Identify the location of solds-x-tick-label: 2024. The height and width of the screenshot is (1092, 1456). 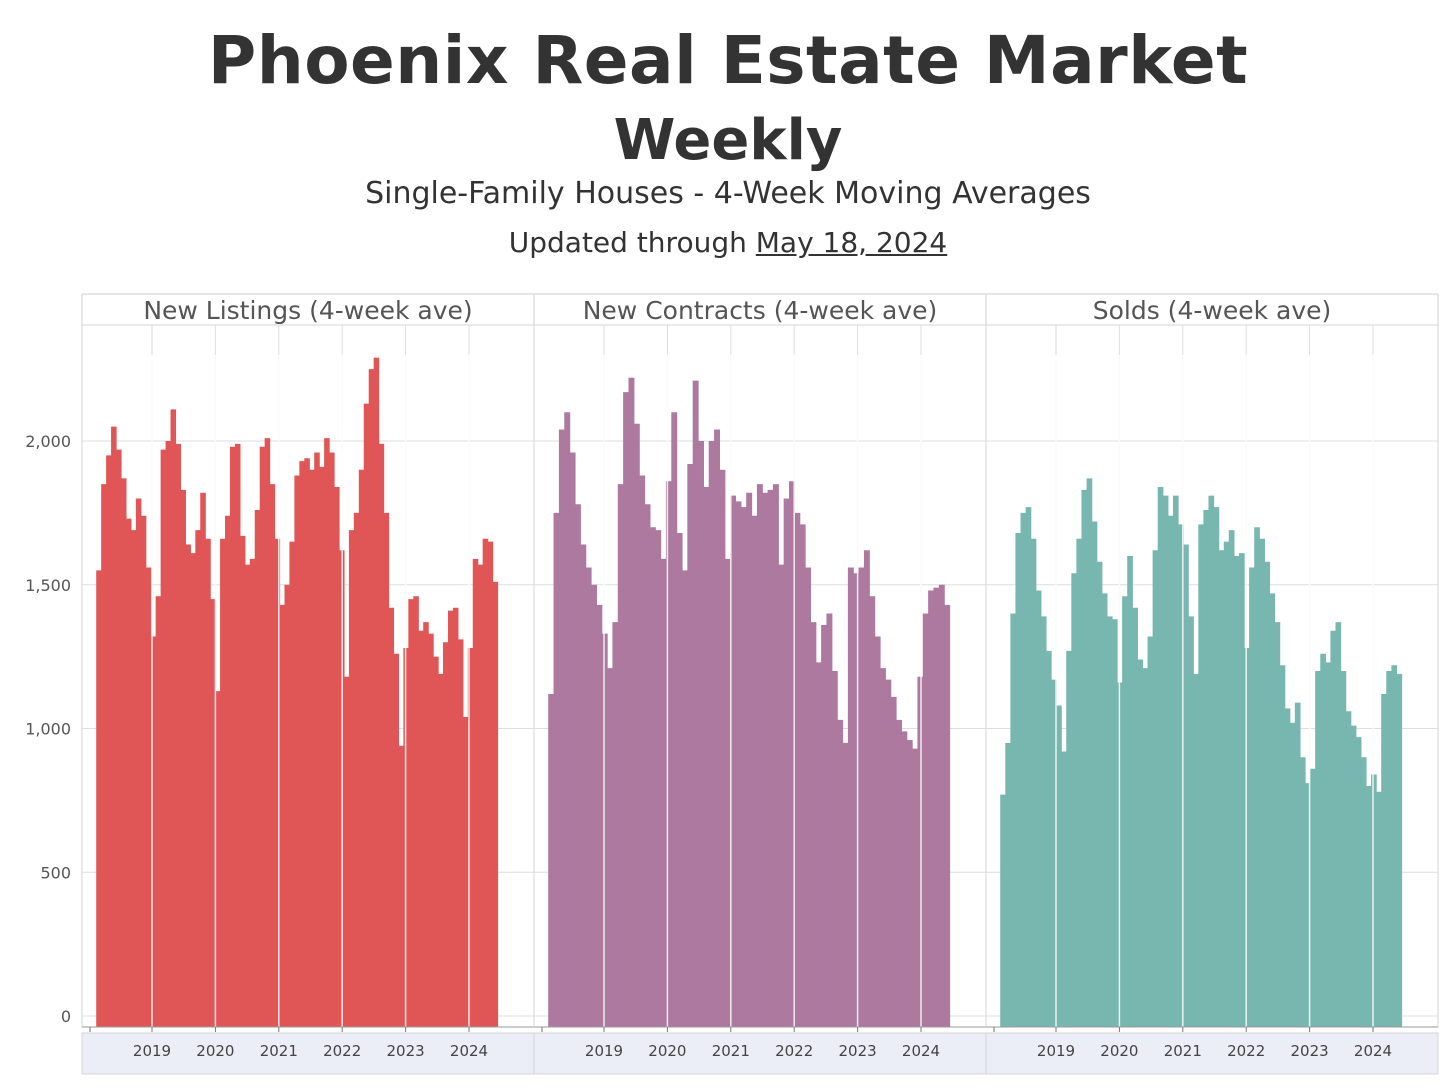
(1373, 1051).